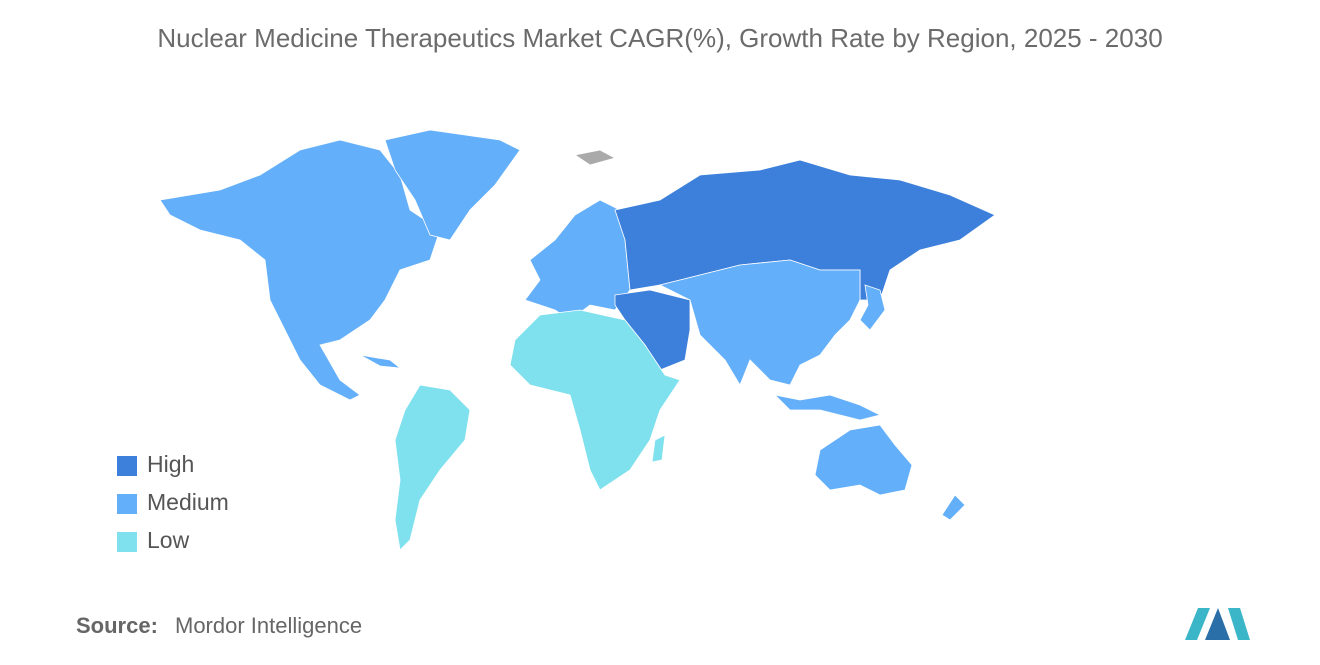  Describe the element at coordinates (117, 625) in the screenshot. I see `source-label: Source:` at that location.